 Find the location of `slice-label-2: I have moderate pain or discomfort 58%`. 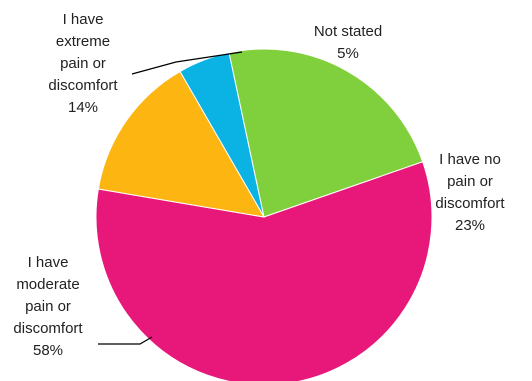

slice-label-2: I have moderate pain or discomfort 58% is located at coordinates (48, 306).